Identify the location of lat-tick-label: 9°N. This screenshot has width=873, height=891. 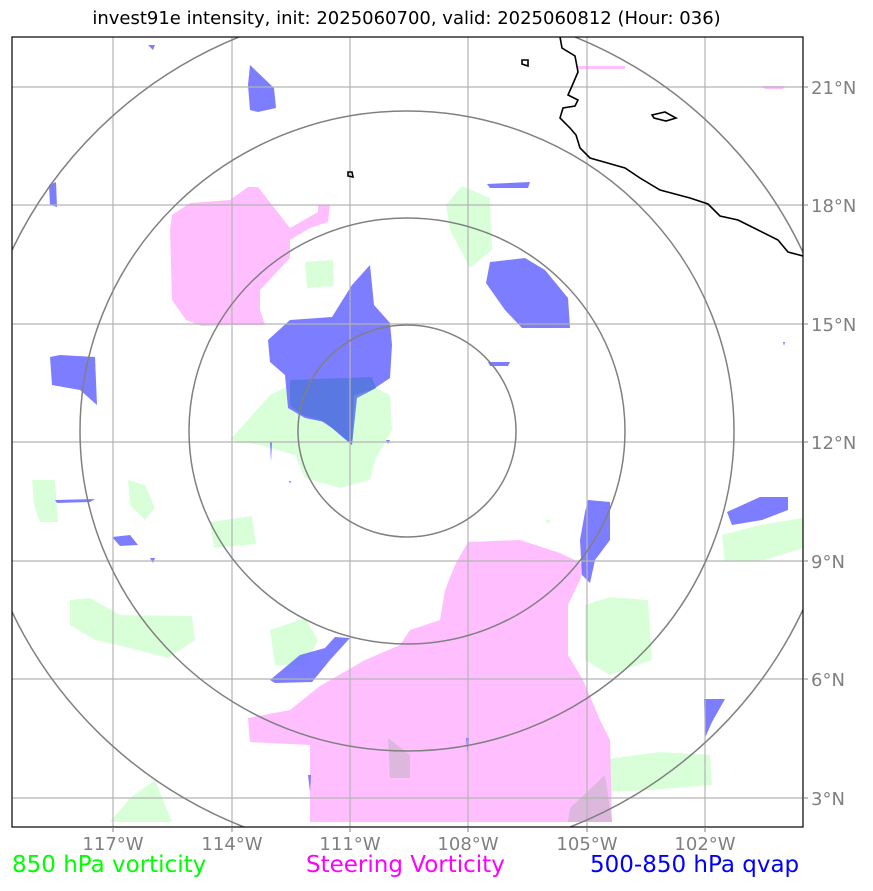
(828, 562).